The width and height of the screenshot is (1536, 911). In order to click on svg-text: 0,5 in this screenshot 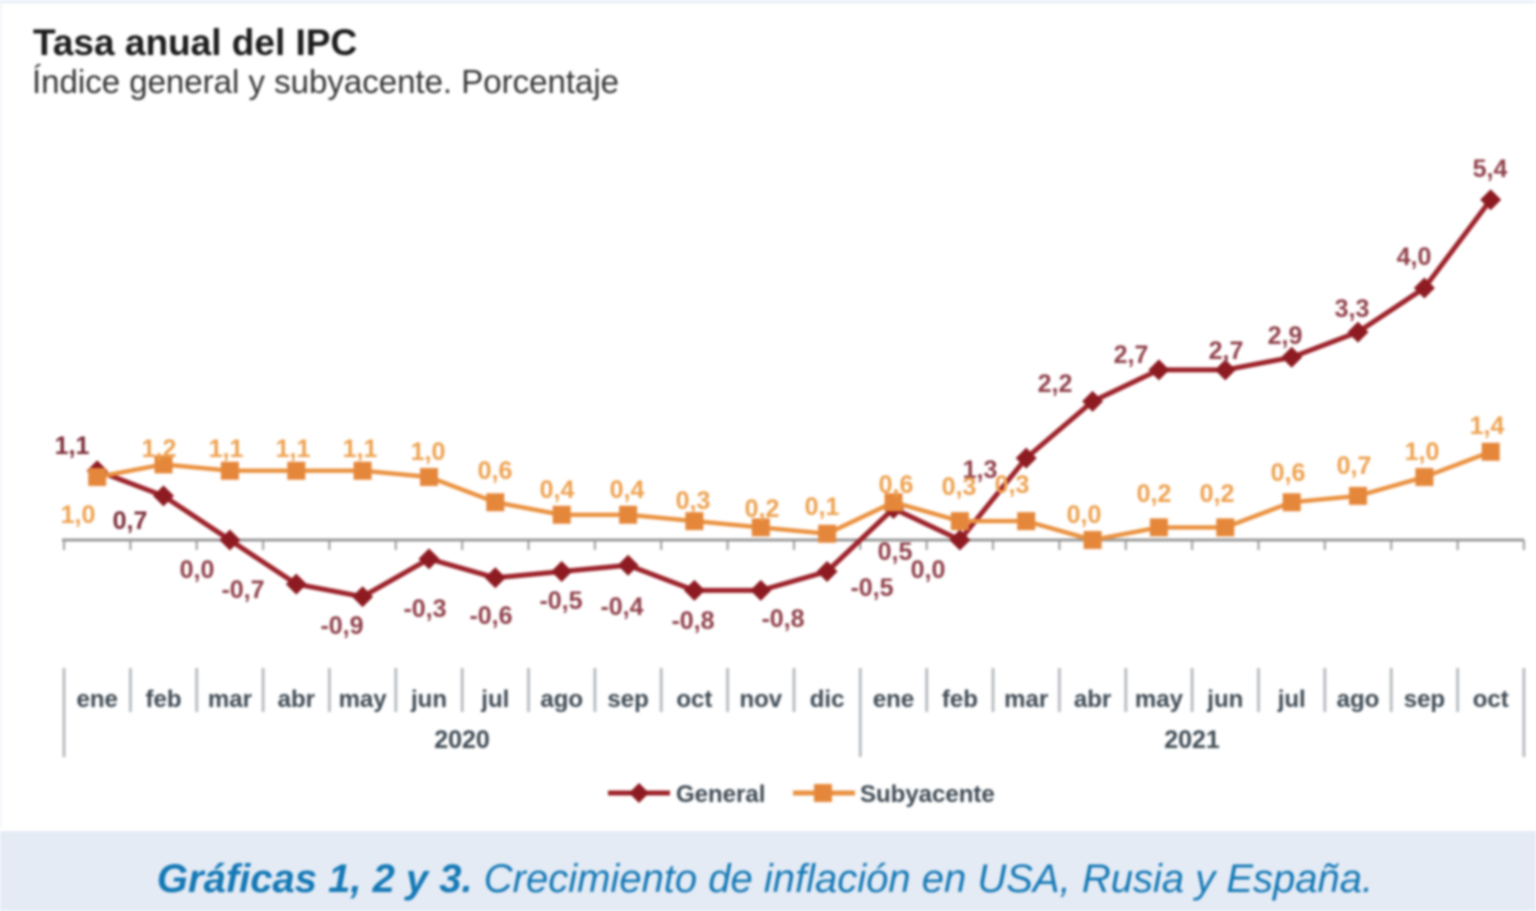, I will do `click(895, 552)`.